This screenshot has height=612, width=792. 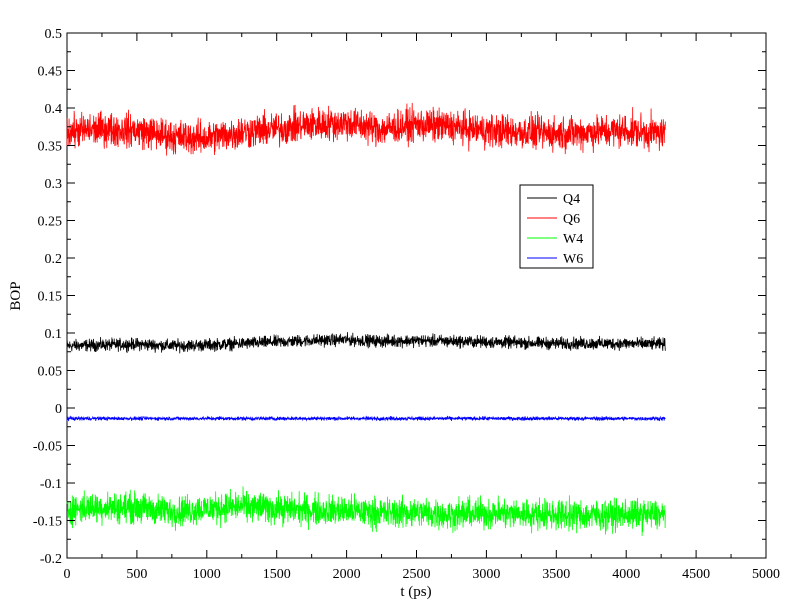 What do you see at coordinates (366, 343) in the screenshot?
I see `series-line-q4` at bounding box center [366, 343].